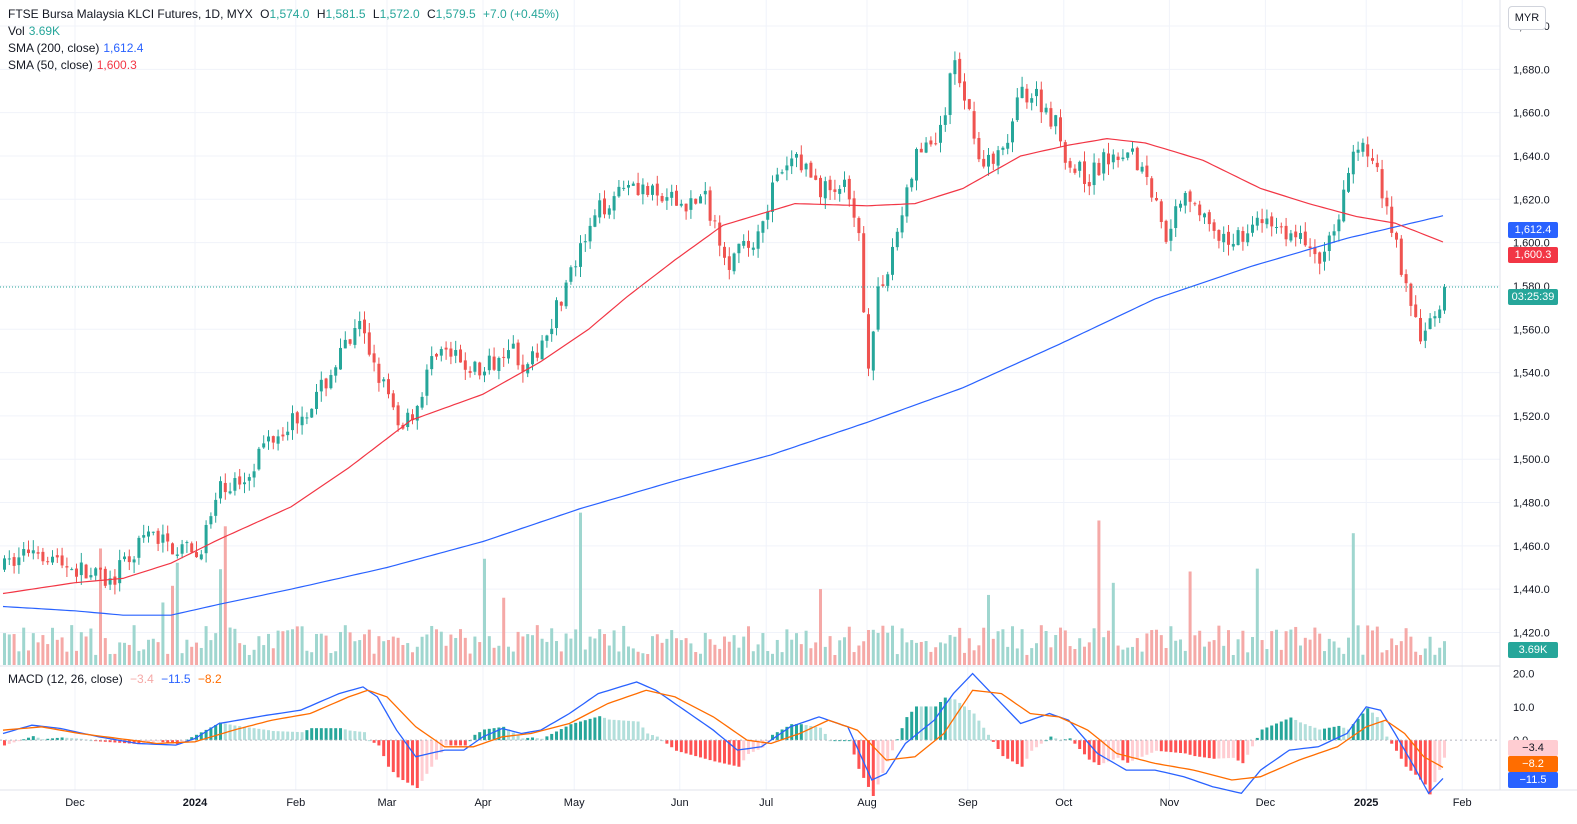 The width and height of the screenshot is (1577, 824). What do you see at coordinates (680, 803) in the screenshot?
I see `time-tick-label: Jun` at bounding box center [680, 803].